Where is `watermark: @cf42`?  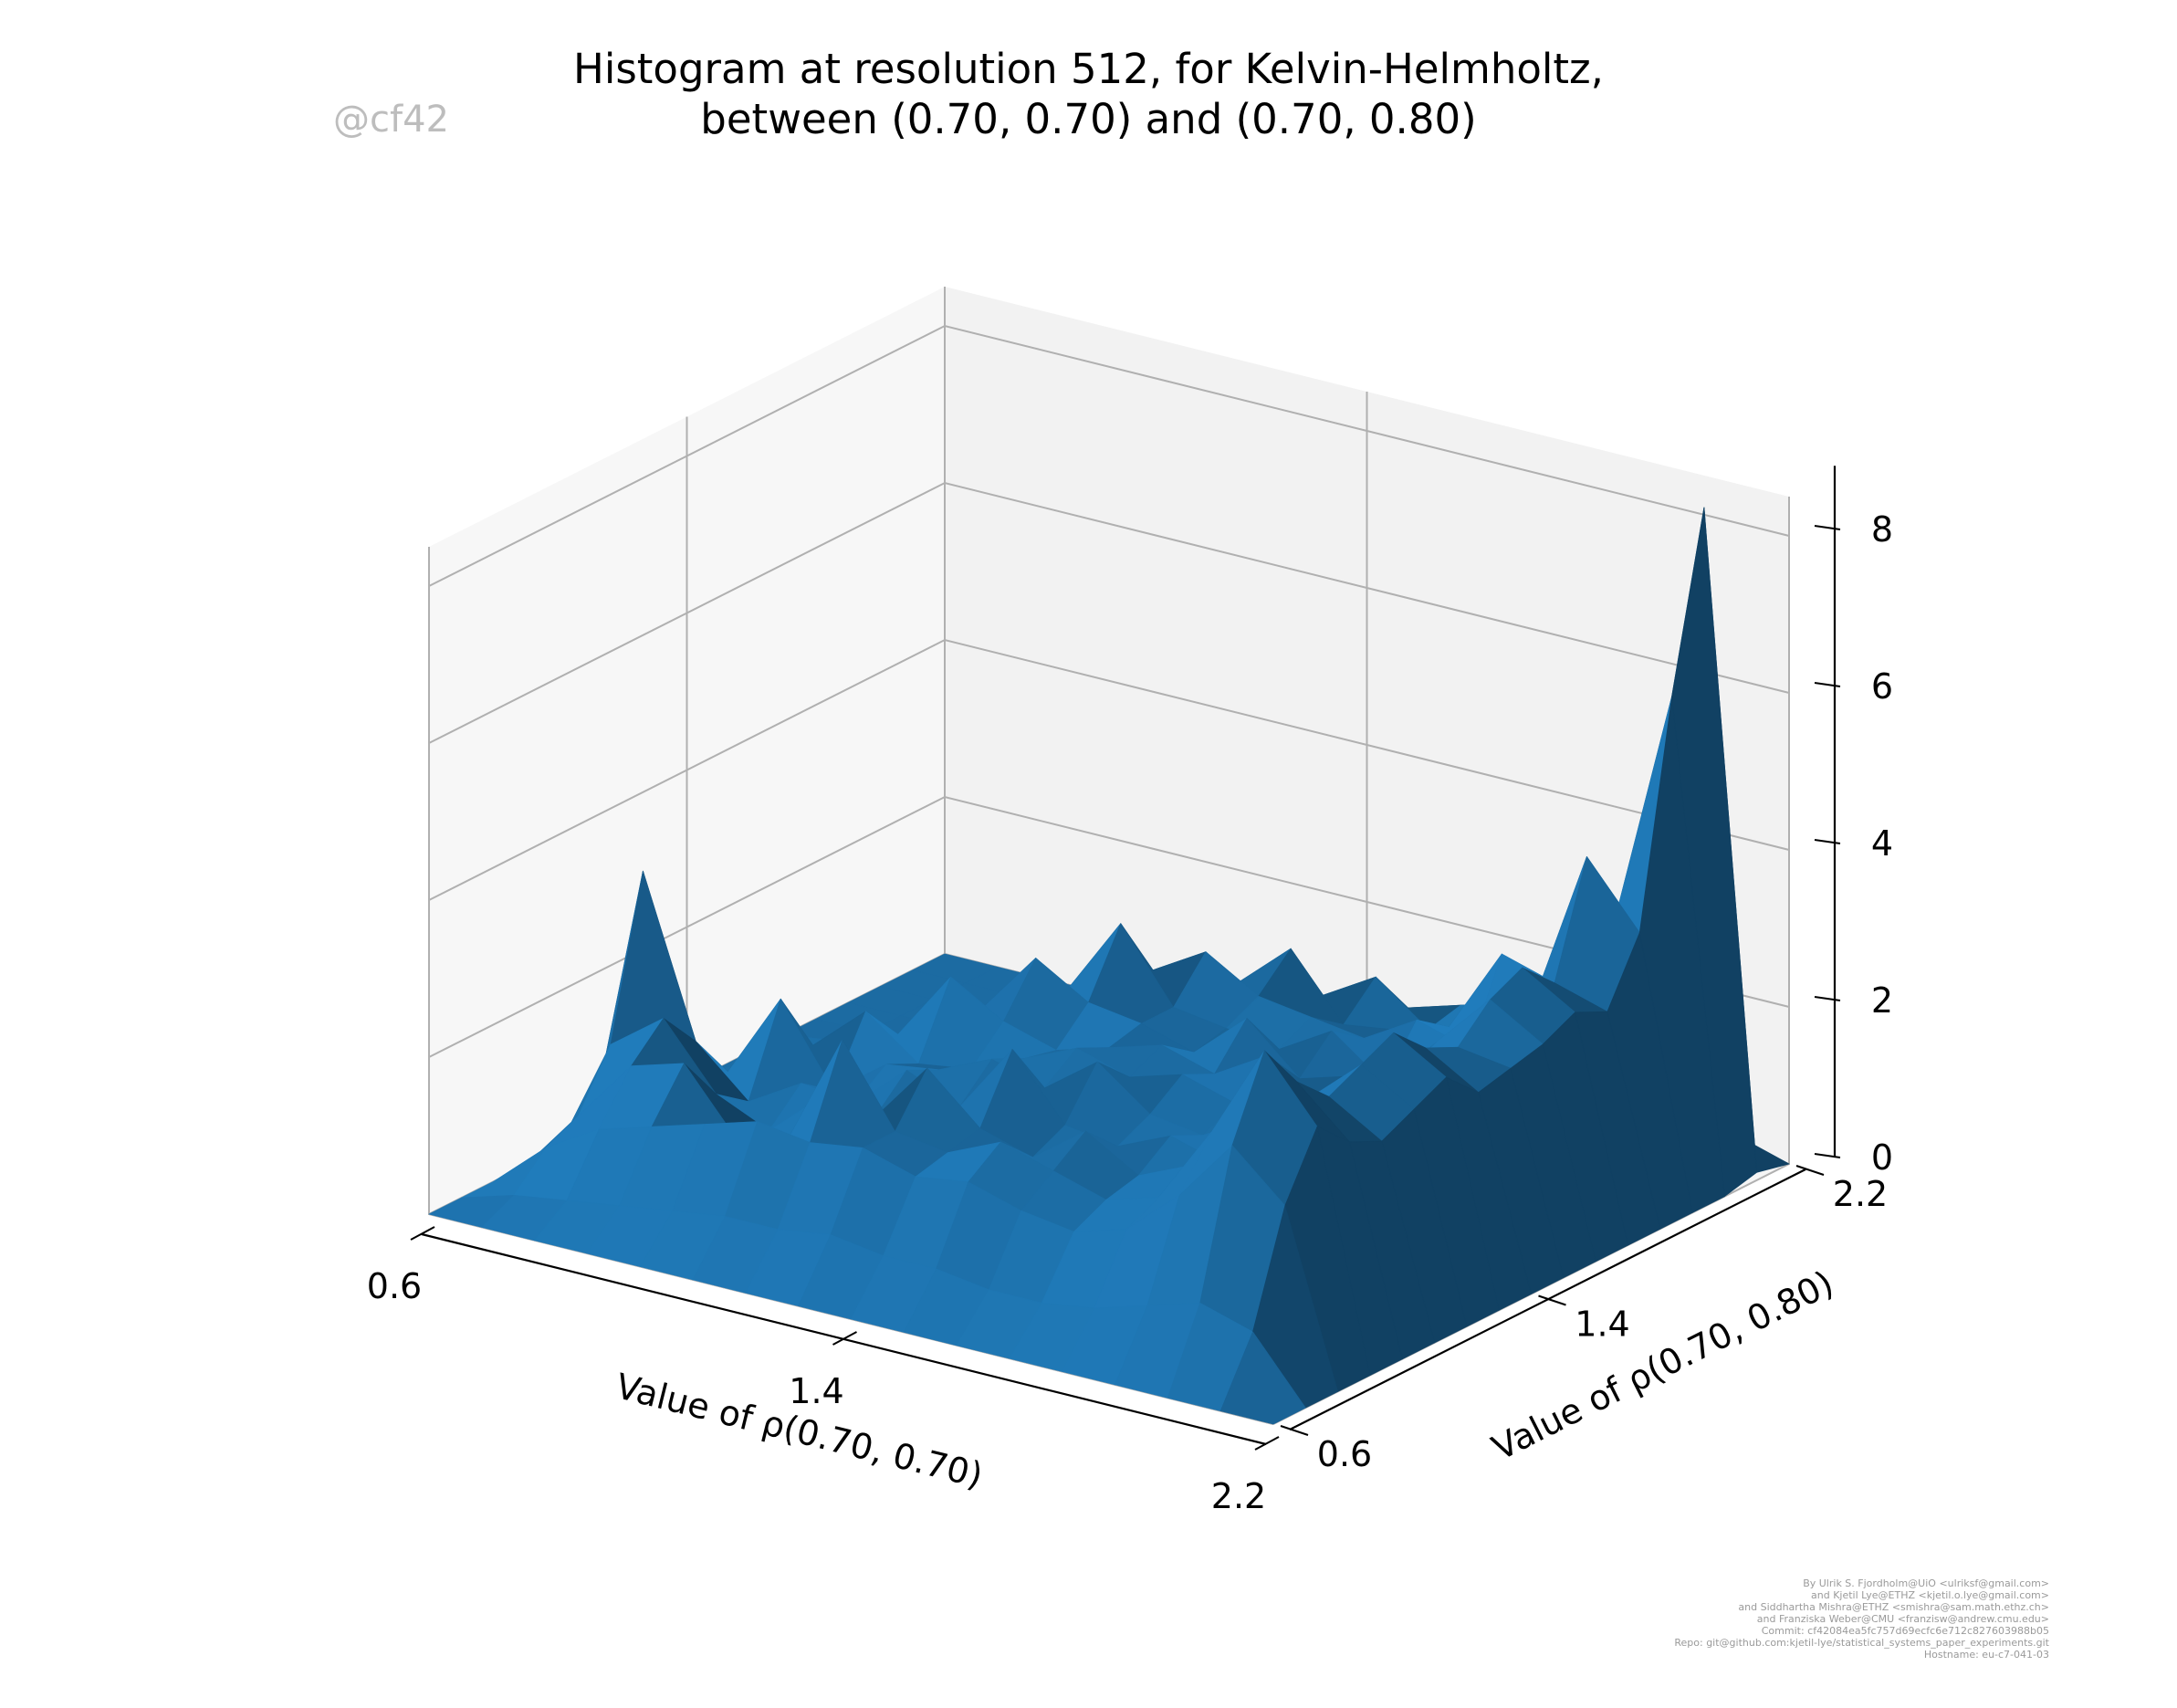 watermark: @cf42 is located at coordinates (391, 120).